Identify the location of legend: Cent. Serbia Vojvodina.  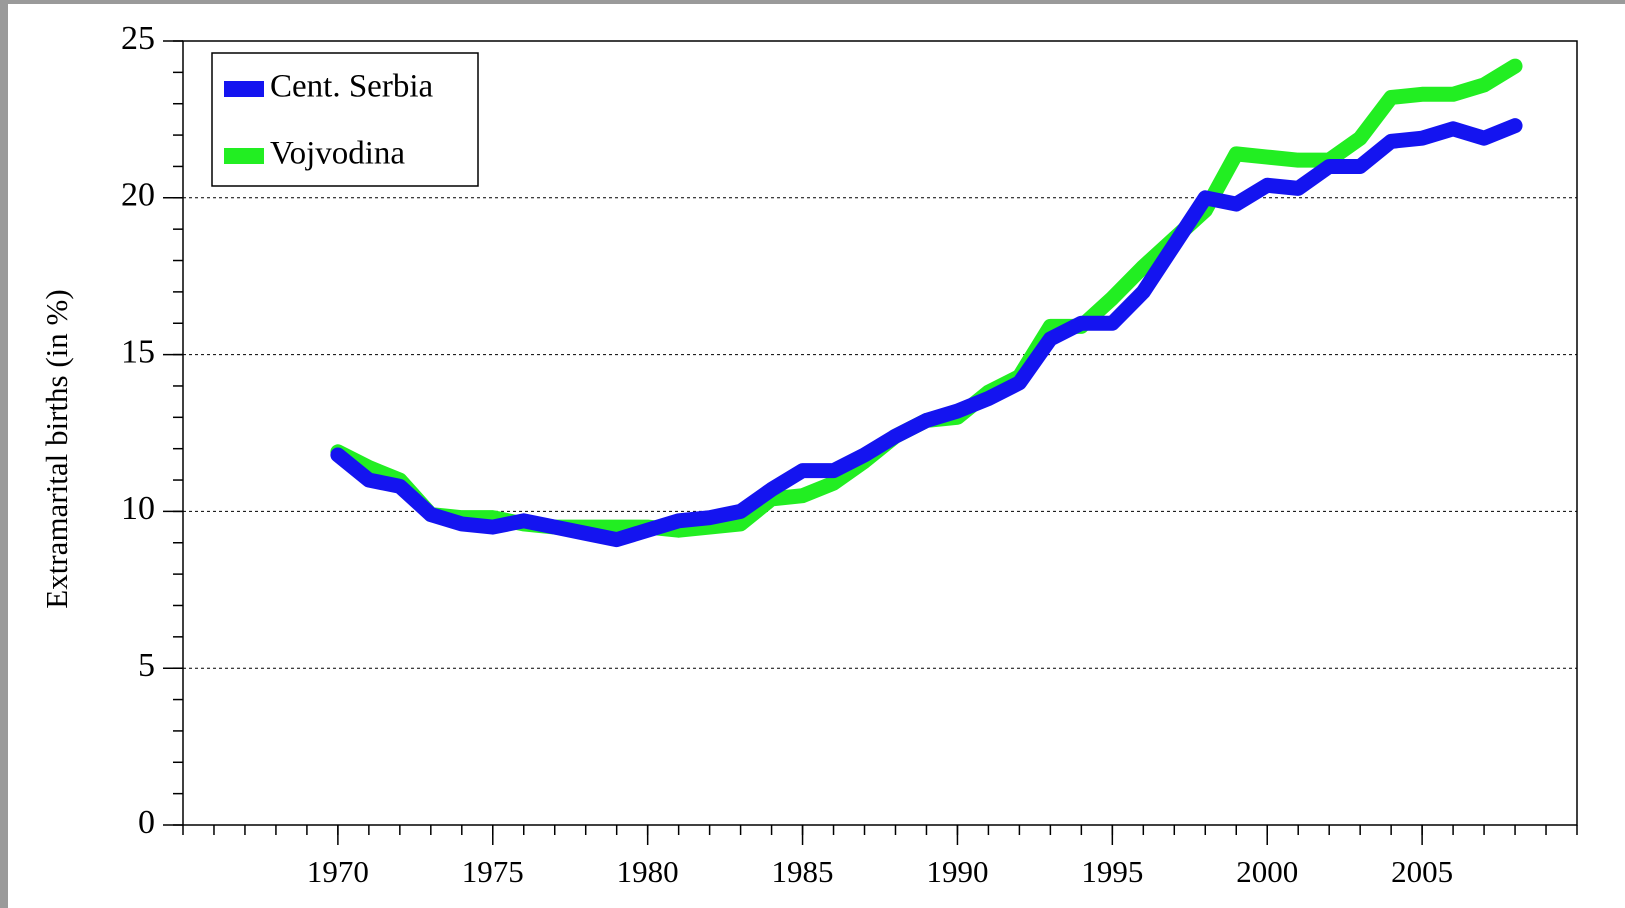
(345, 119).